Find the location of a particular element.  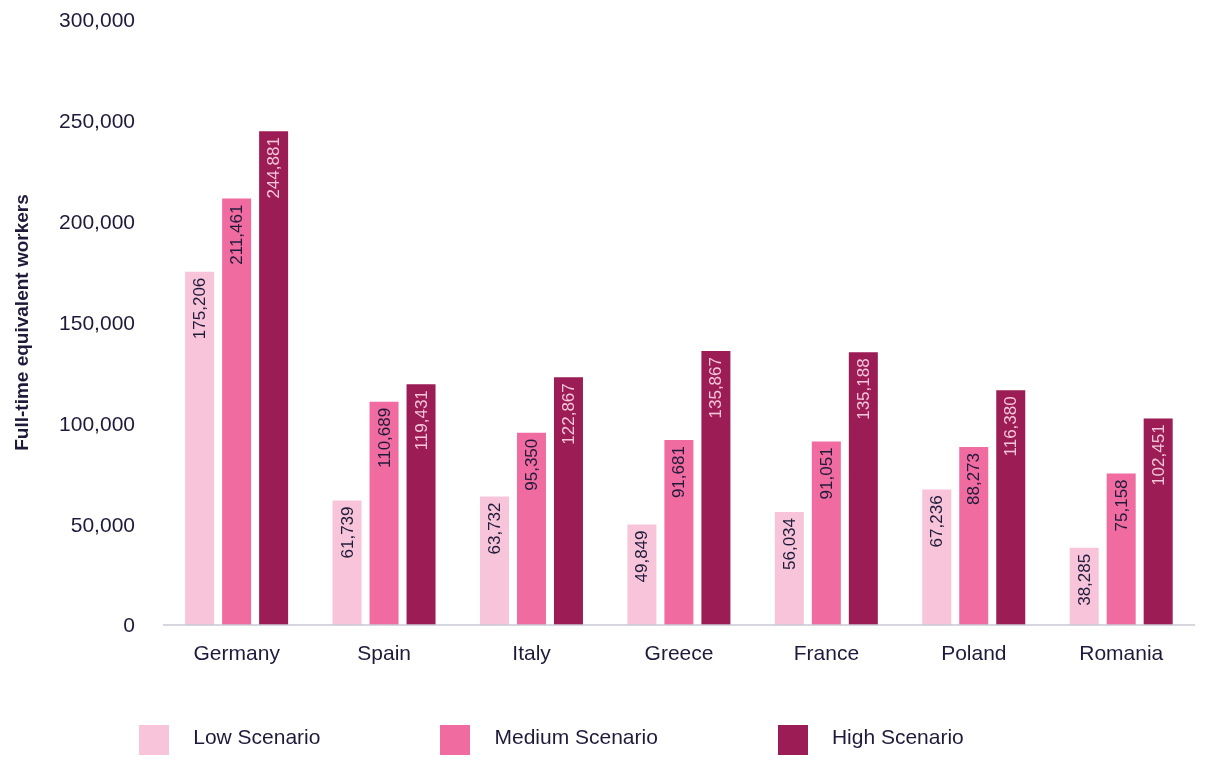

x-tick-label: Greece is located at coordinates (679, 652).